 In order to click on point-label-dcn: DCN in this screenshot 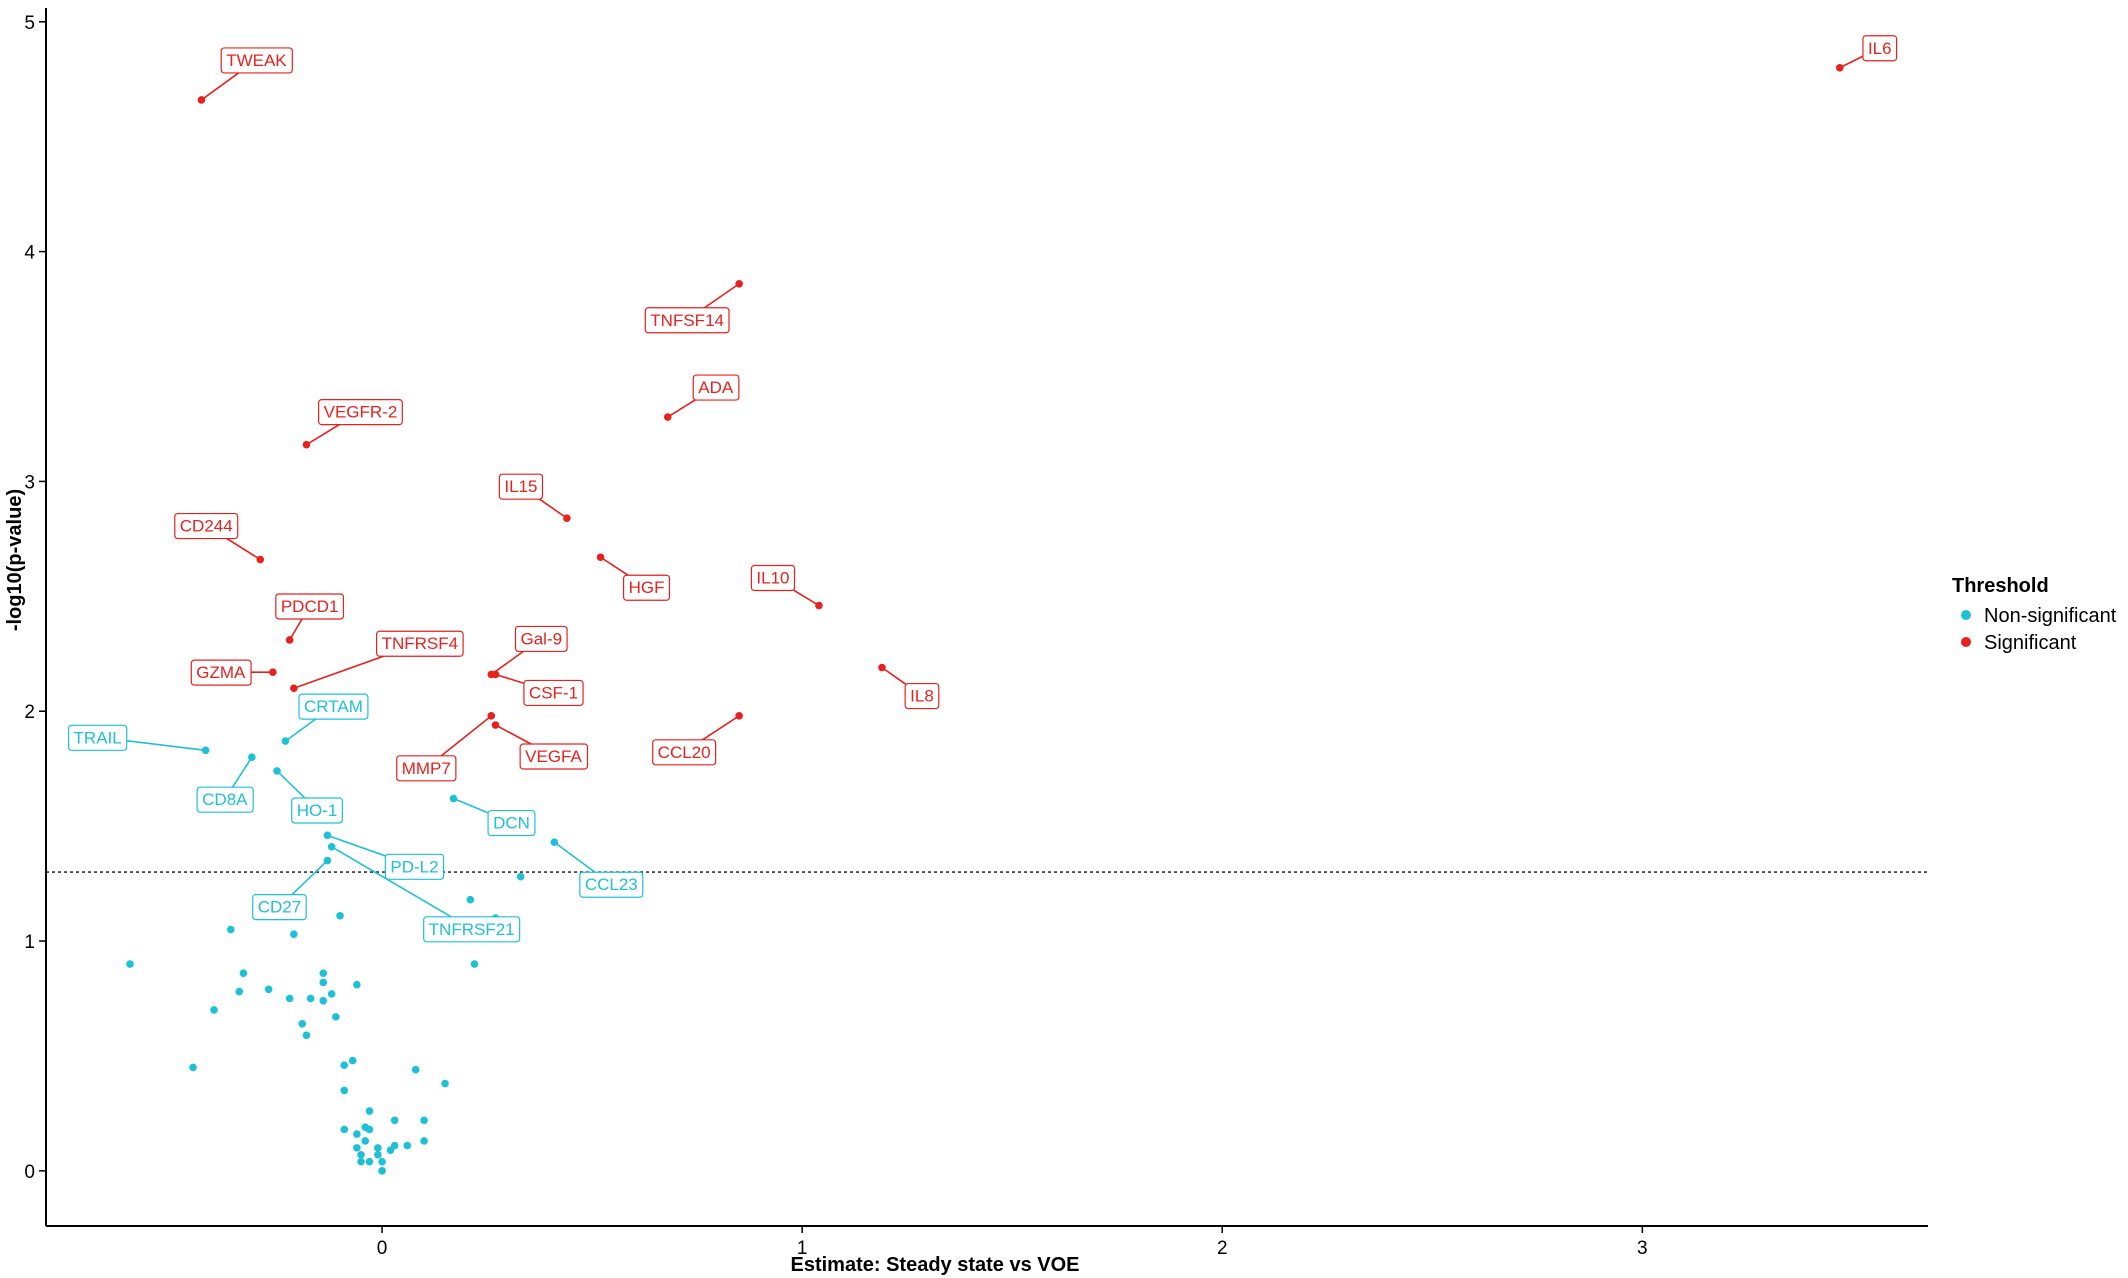, I will do `click(494, 817)`.